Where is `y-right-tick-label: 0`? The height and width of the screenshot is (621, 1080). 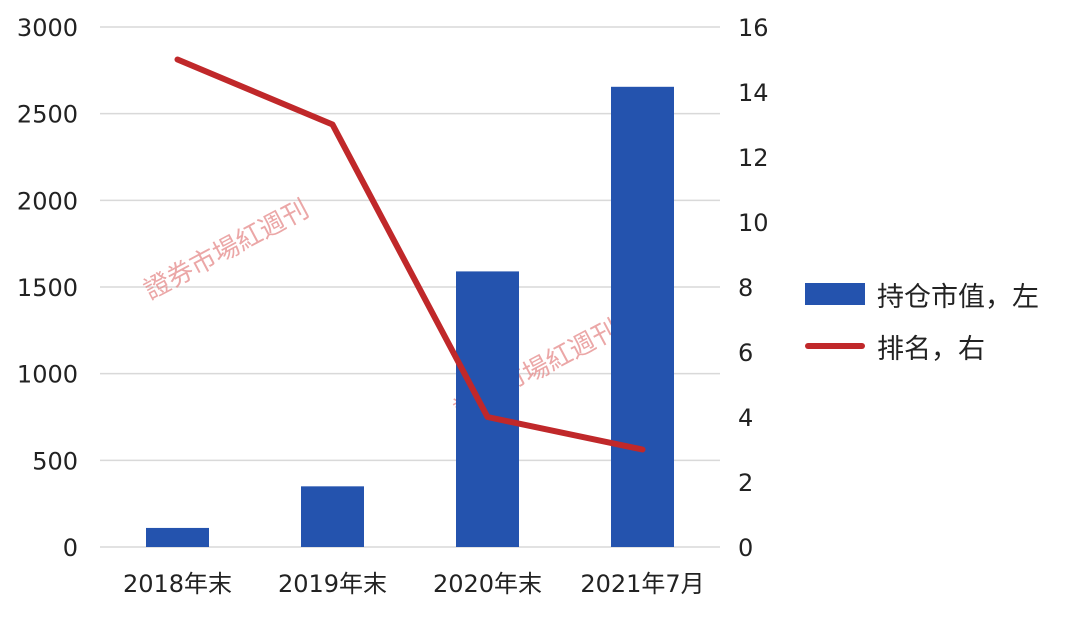 y-right-tick-label: 0 is located at coordinates (745, 548).